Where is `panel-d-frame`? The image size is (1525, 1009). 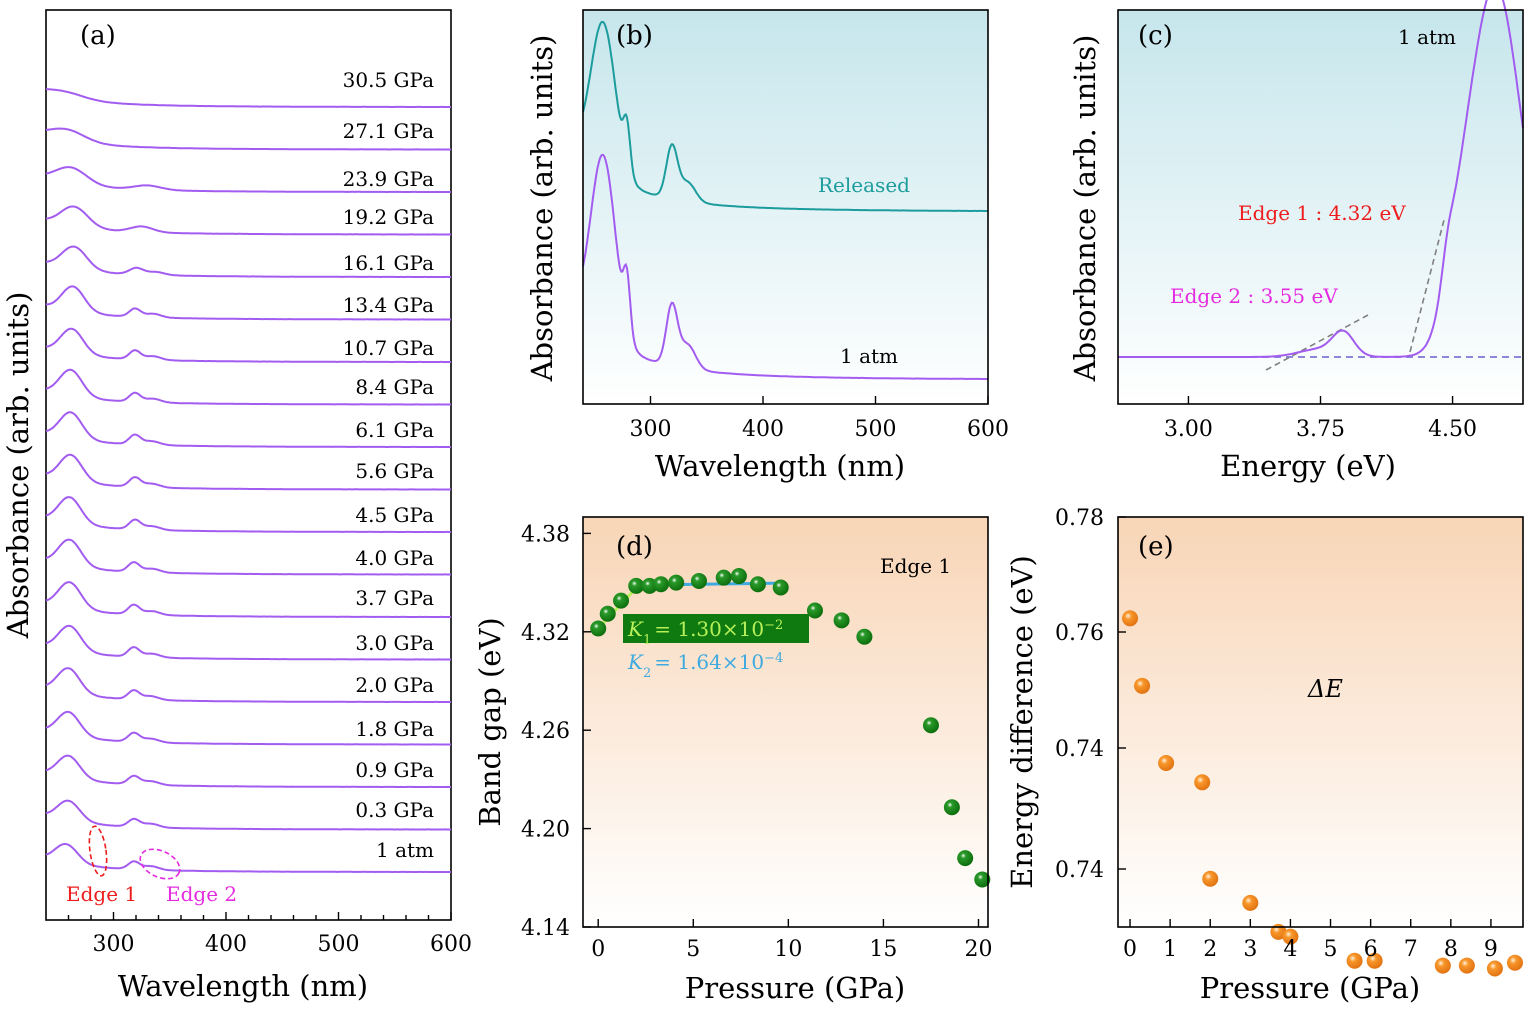
panel-d-frame is located at coordinates (785, 722).